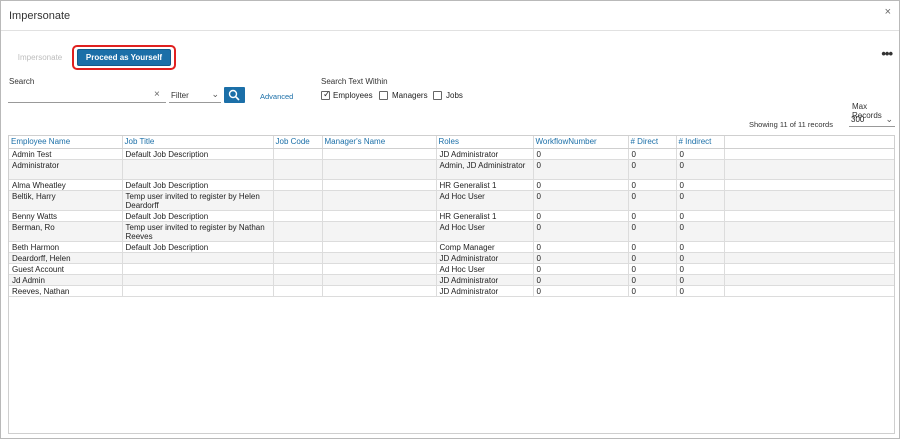 The image size is (900, 439). What do you see at coordinates (700, 142) in the screenshot?
I see `column-header-indirect: # Indirect` at bounding box center [700, 142].